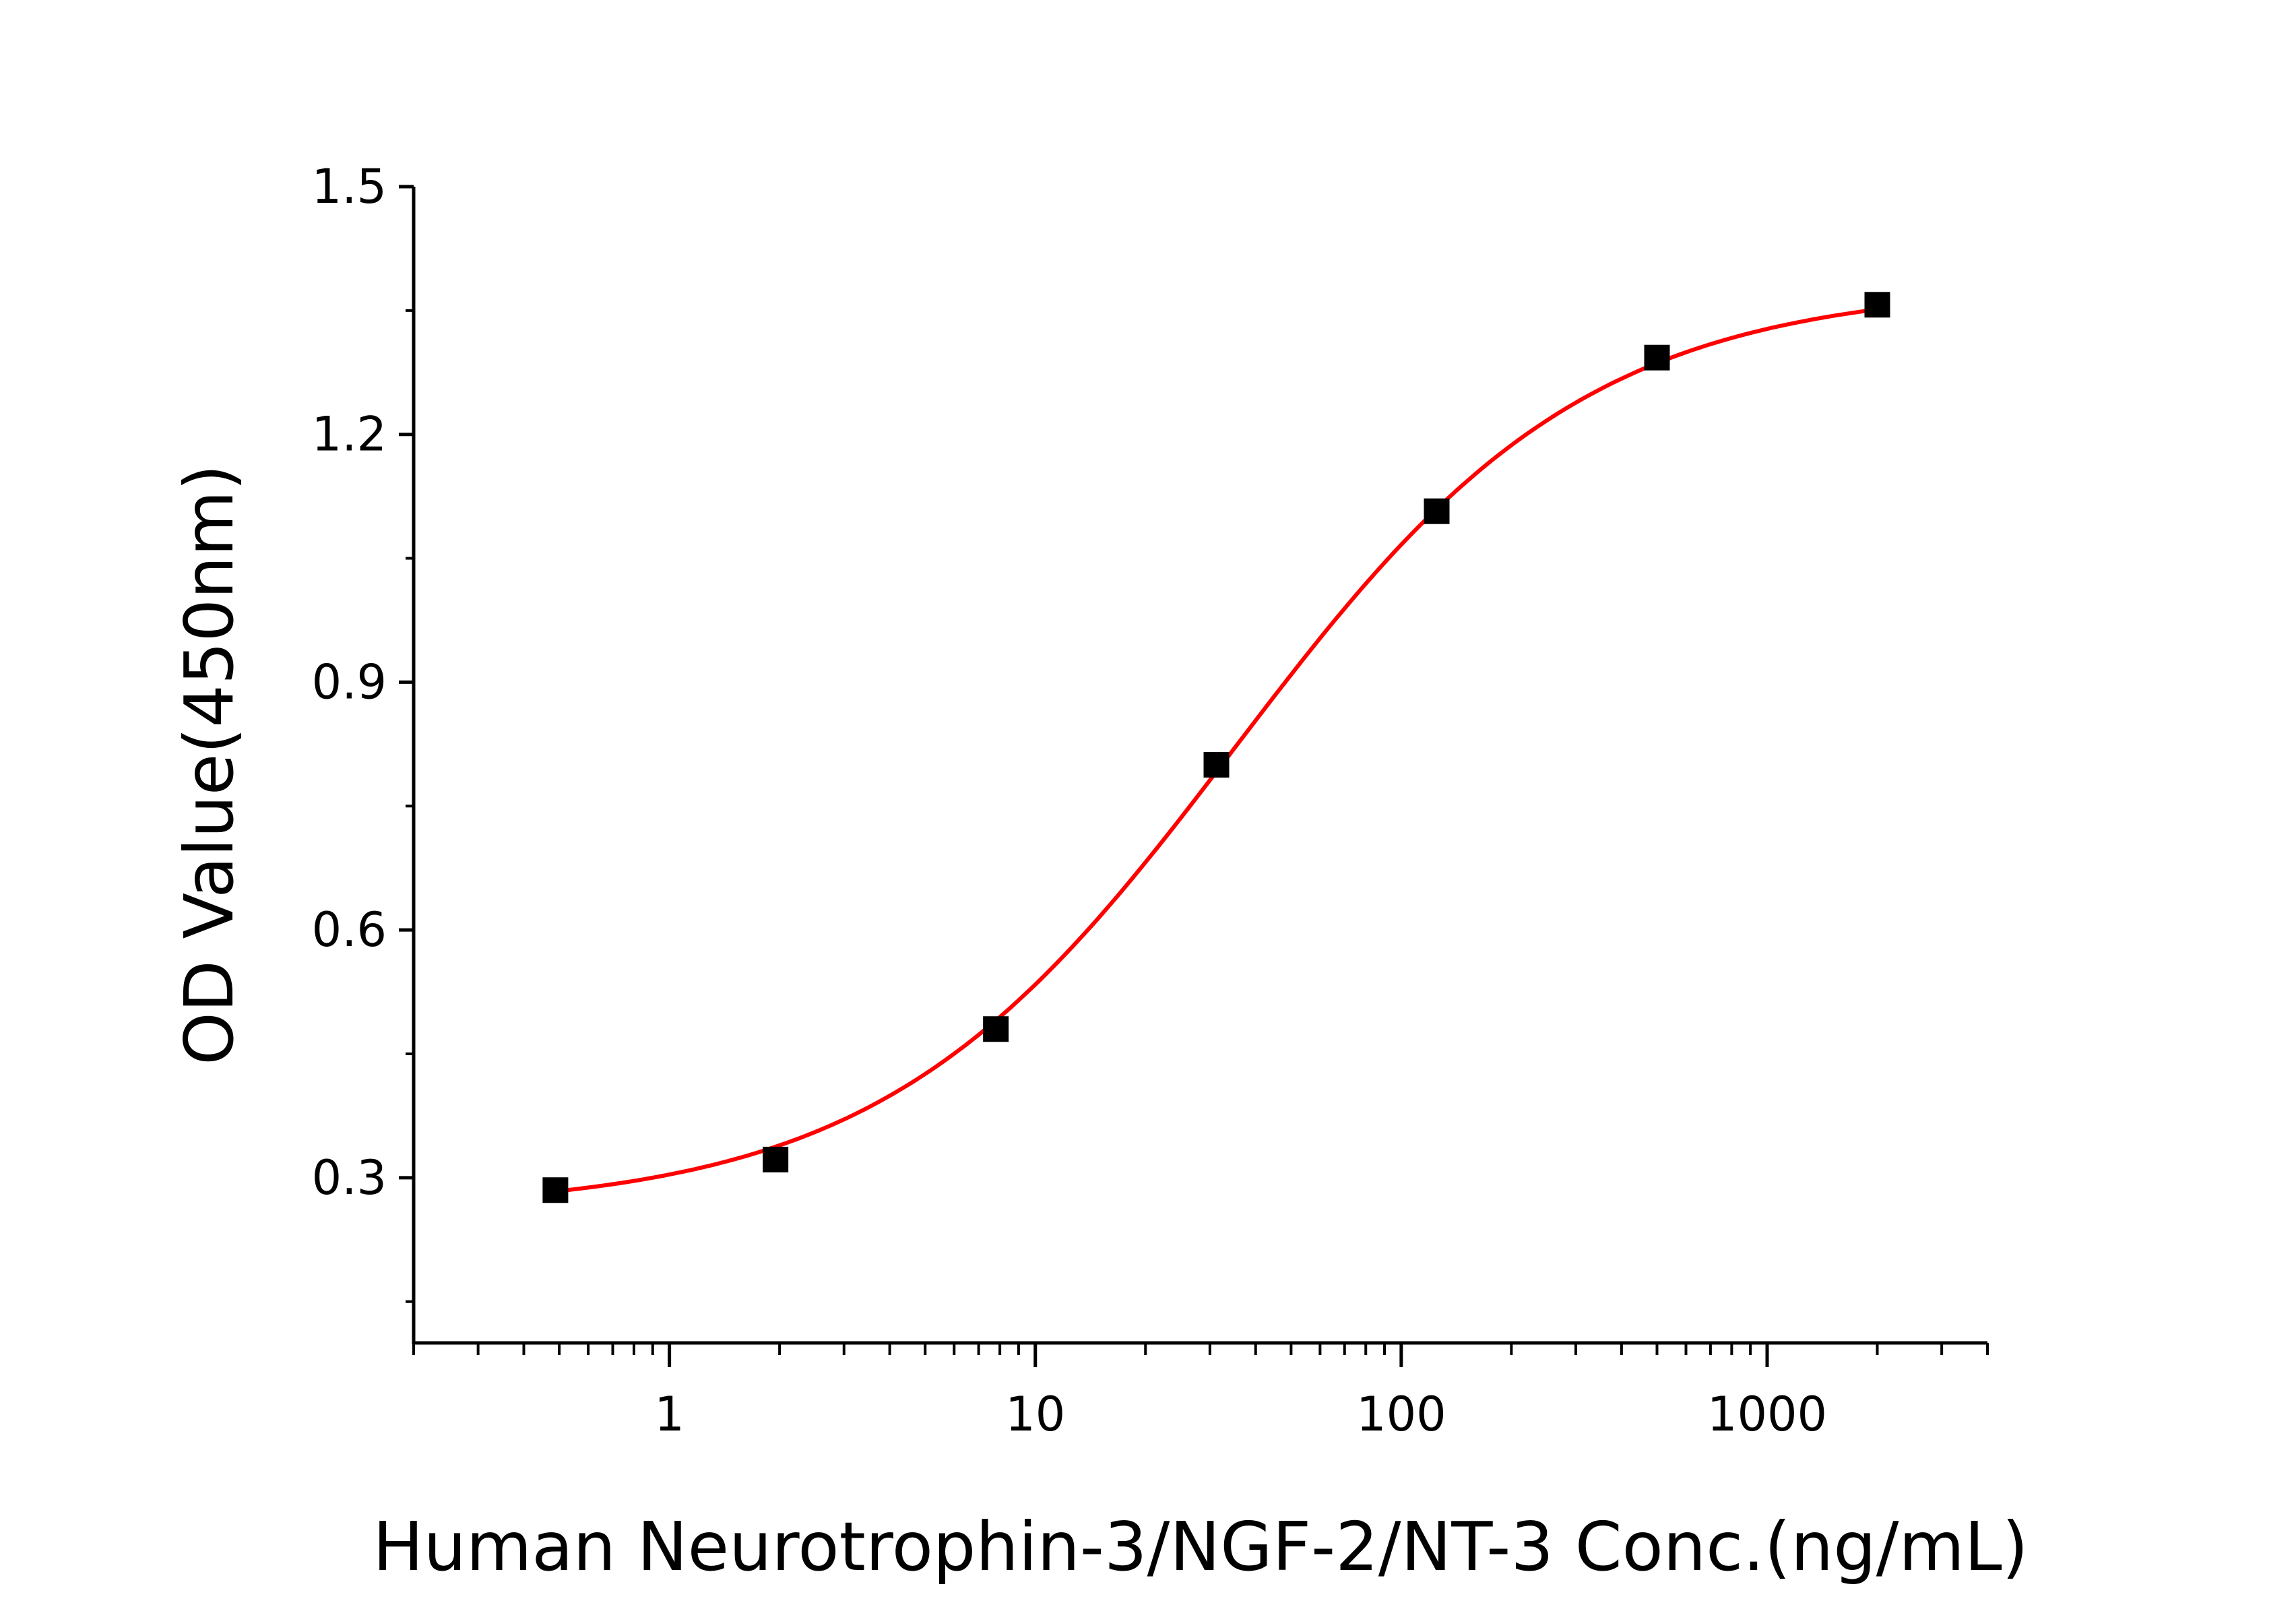 The width and height of the screenshot is (2296, 1603). Describe the element at coordinates (1035, 1414) in the screenshot. I see `x-tick-label: 10` at that location.